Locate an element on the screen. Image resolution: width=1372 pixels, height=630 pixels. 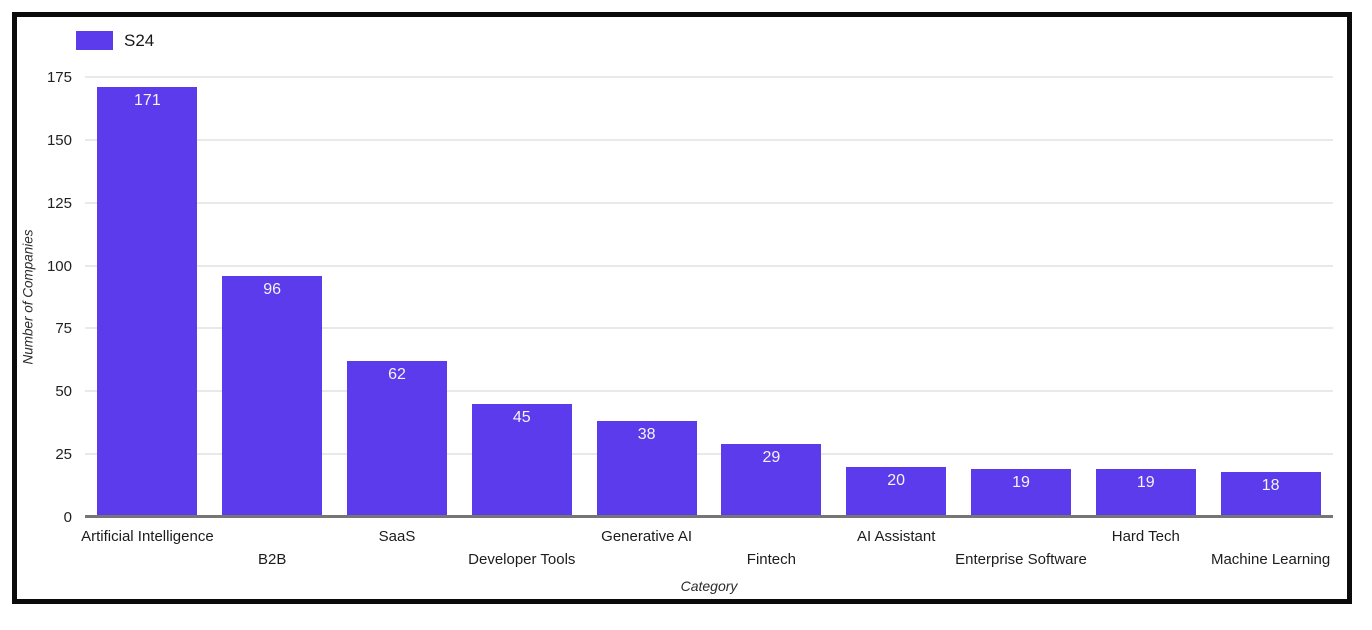
y-tick-label: 25 is located at coordinates (63, 455).